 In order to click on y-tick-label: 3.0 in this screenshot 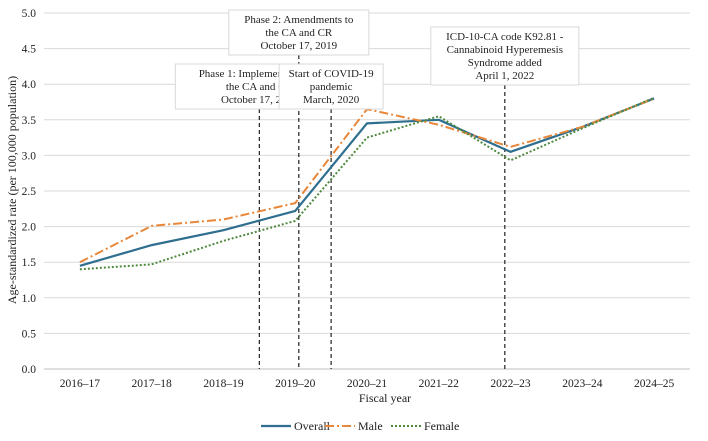, I will do `click(29, 156)`.